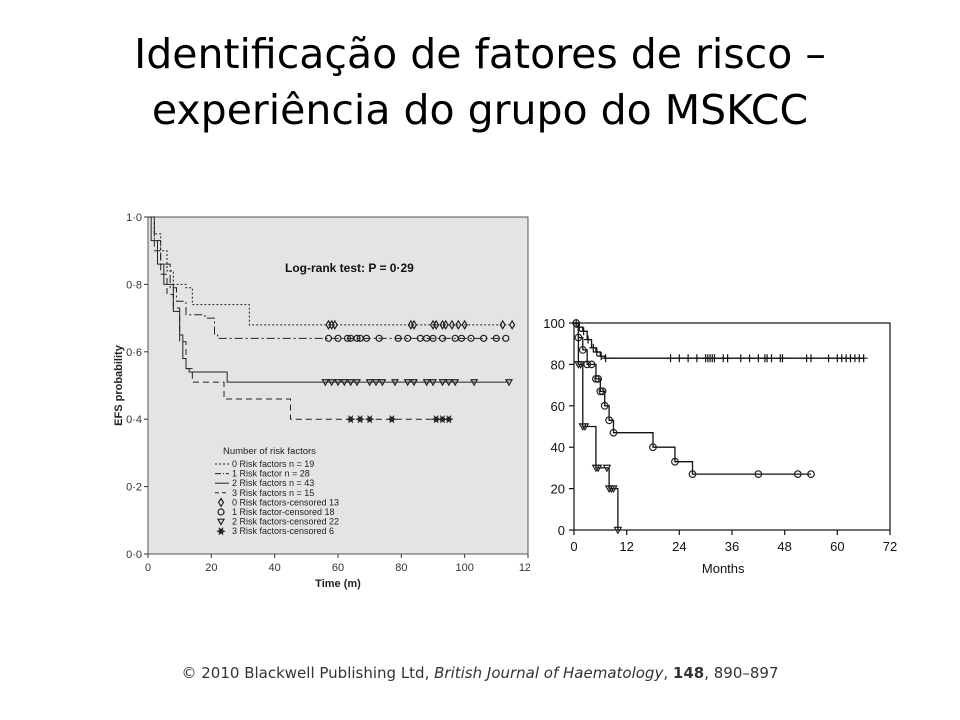 The image size is (960, 720). What do you see at coordinates (561, 530) in the screenshot?
I see `y-tick-label: 0` at bounding box center [561, 530].